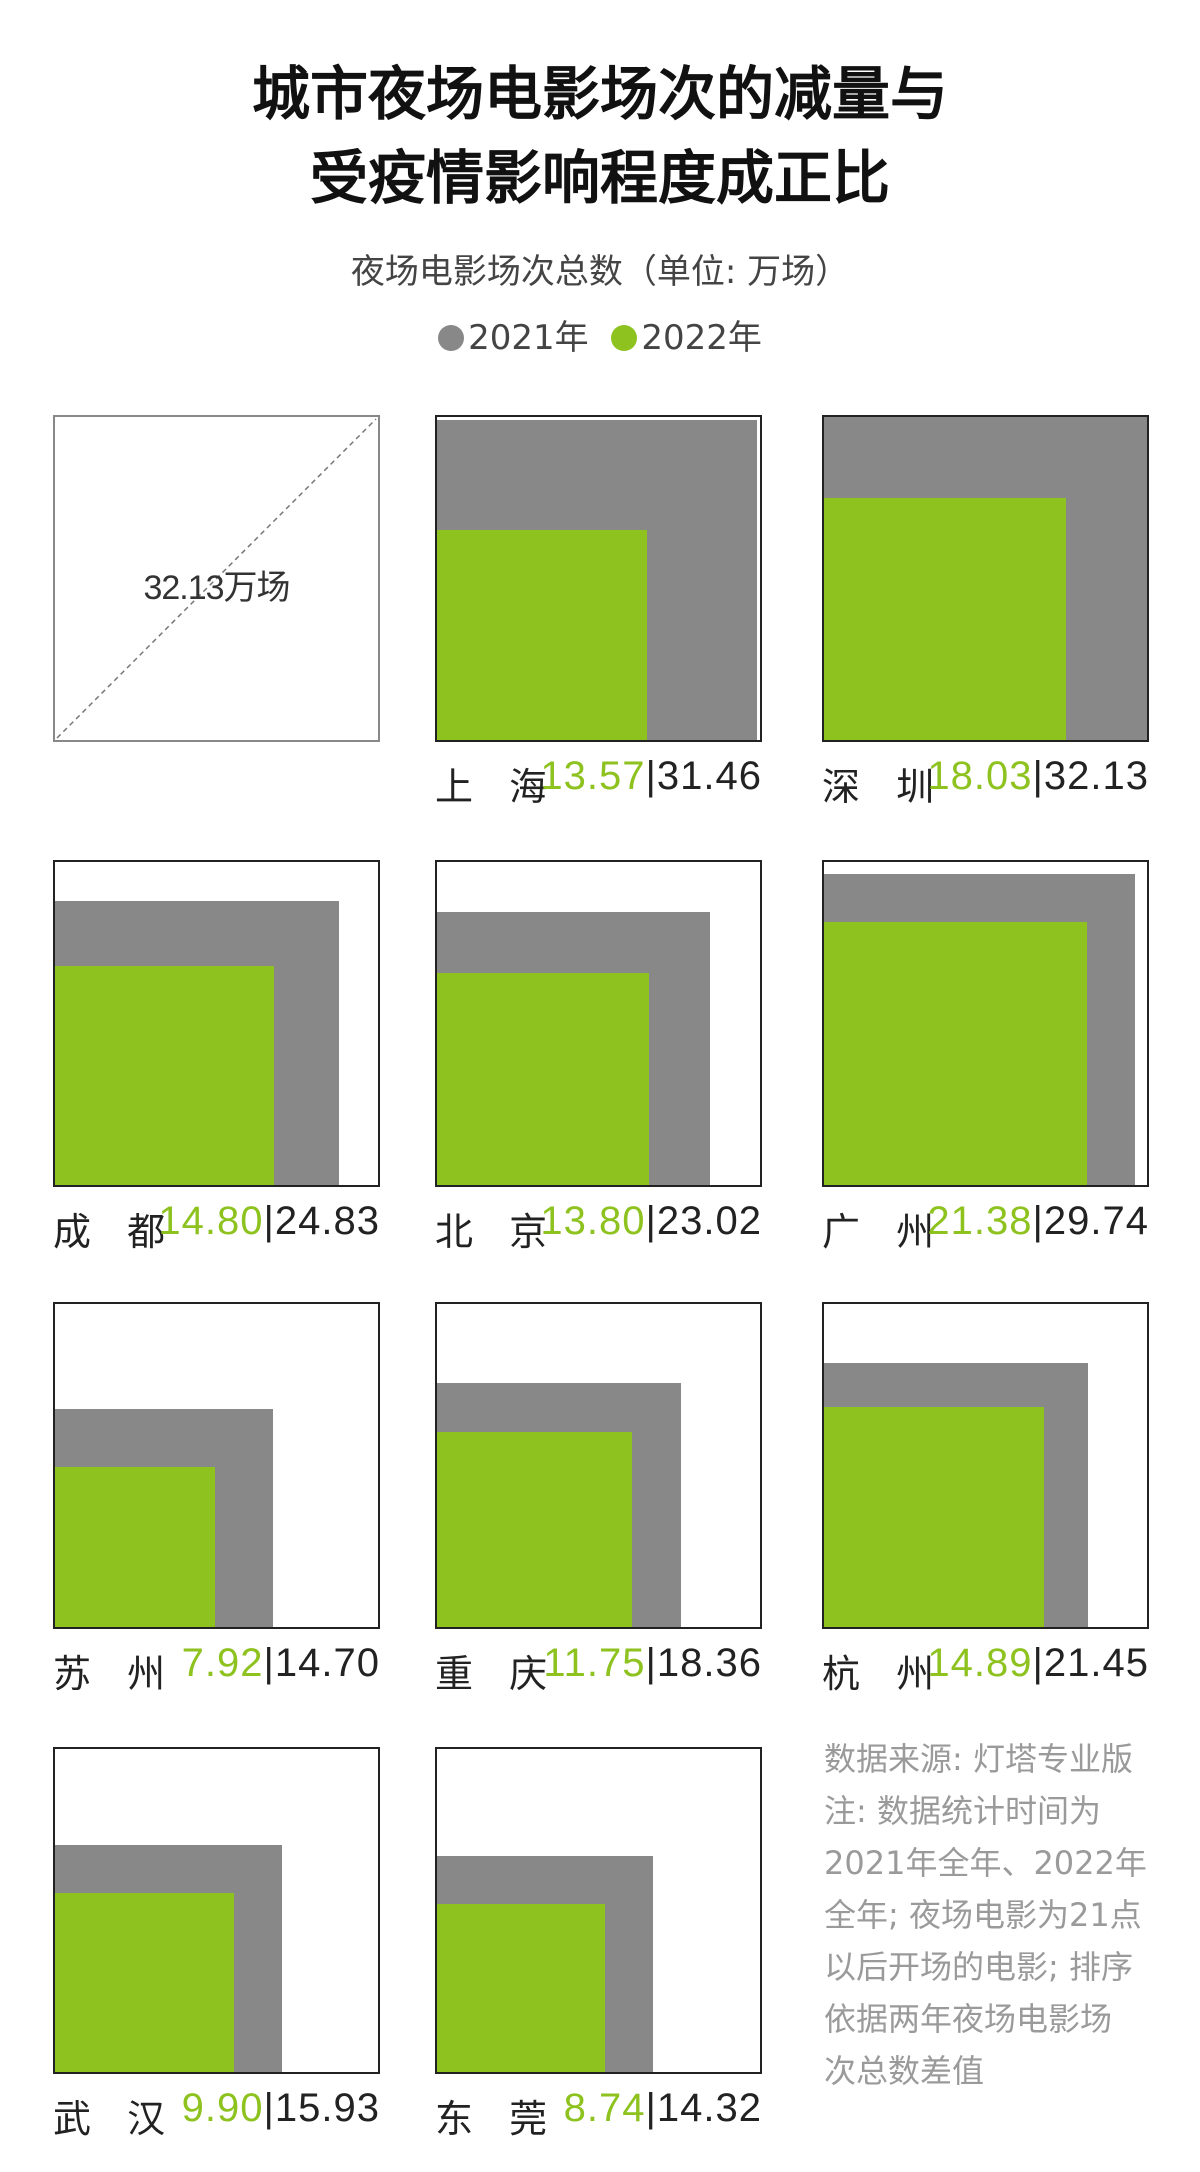  I want to click on city-cell: 杭 州 14.89|21.45, so click(985, 1500).